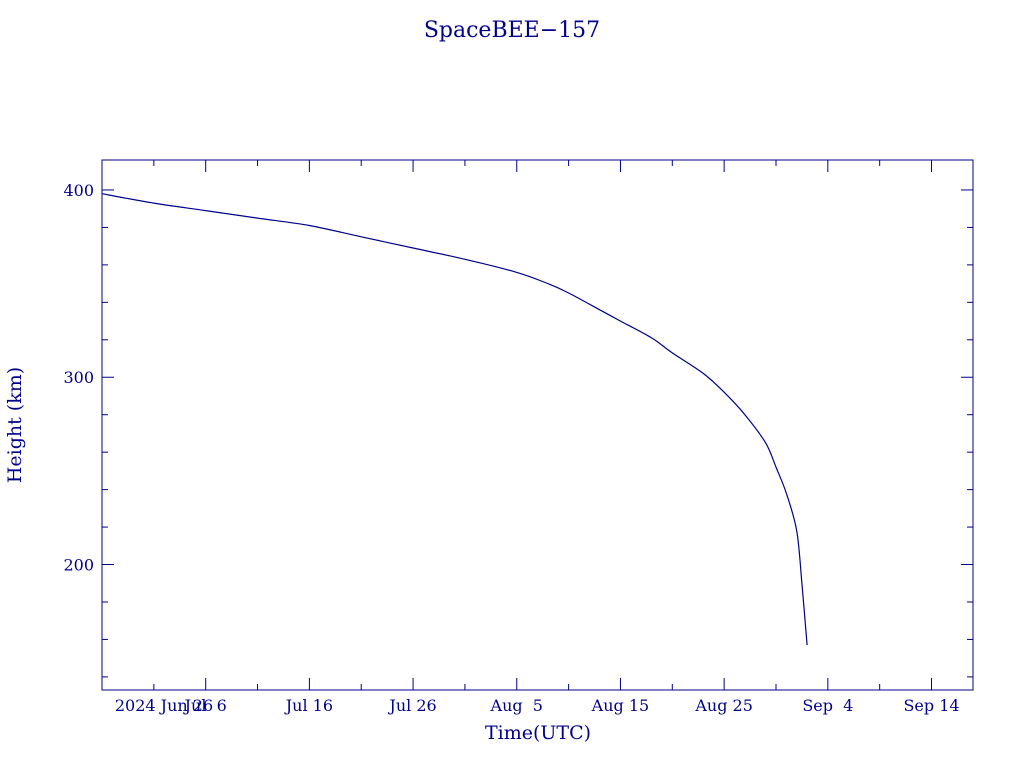 The height and width of the screenshot is (768, 1024). What do you see at coordinates (827, 705) in the screenshot?
I see `x-tick-label: Sep 4` at bounding box center [827, 705].